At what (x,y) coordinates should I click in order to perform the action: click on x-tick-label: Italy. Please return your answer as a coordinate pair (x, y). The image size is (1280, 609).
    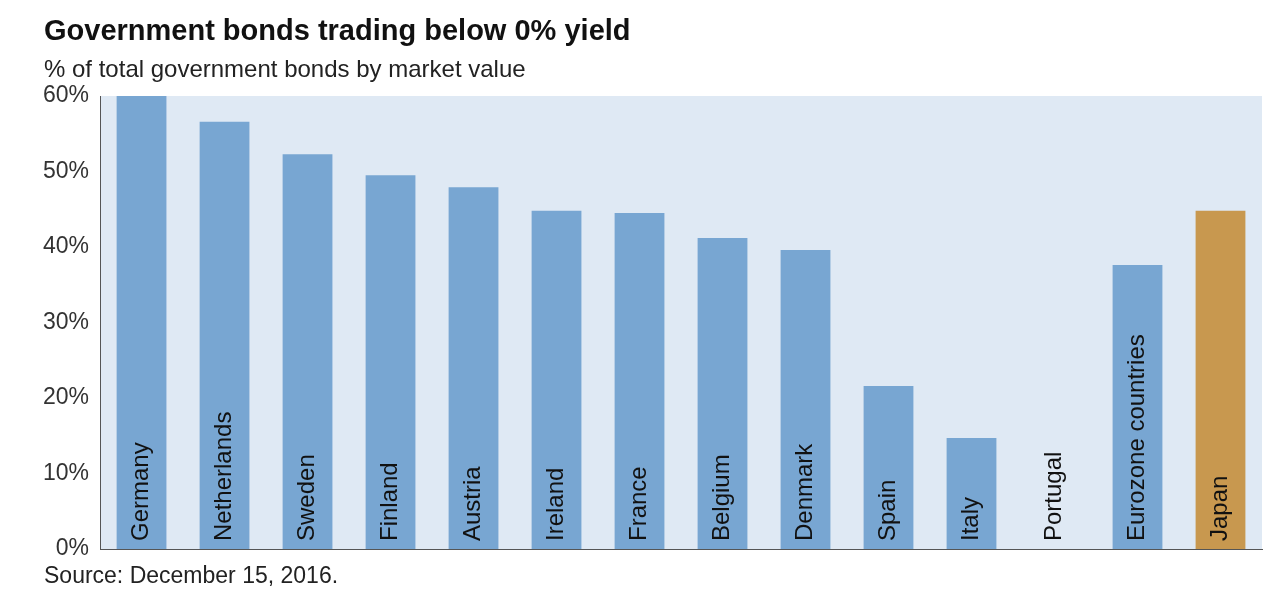
    Looking at the image, I should click on (970, 518).